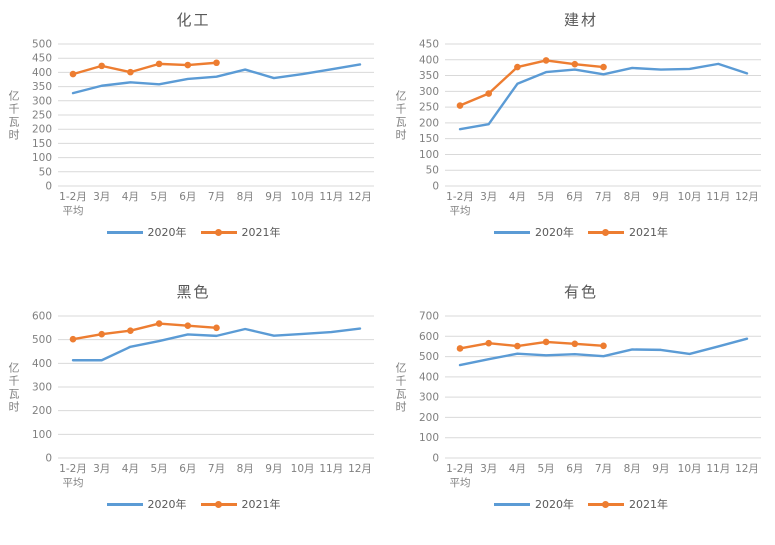  I want to click on legend-label-2020: 2020年, so click(554, 504).